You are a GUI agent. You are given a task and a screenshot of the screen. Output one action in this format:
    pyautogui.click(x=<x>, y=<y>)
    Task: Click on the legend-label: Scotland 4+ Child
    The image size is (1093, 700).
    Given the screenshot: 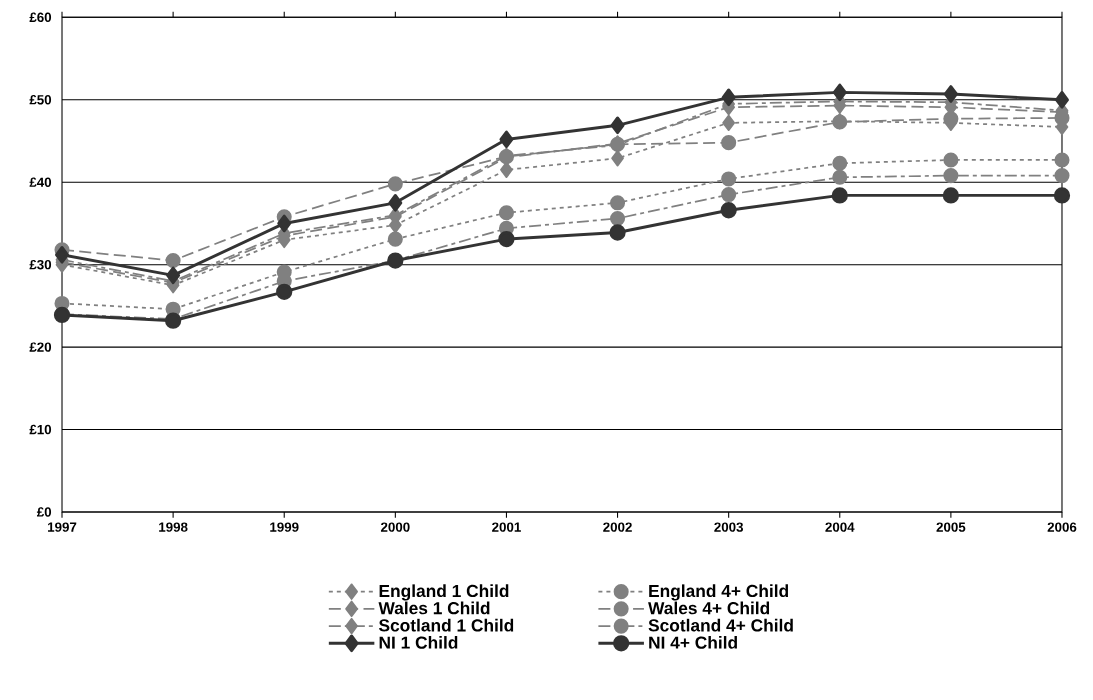 What is the action you would take?
    pyautogui.click(x=720, y=625)
    